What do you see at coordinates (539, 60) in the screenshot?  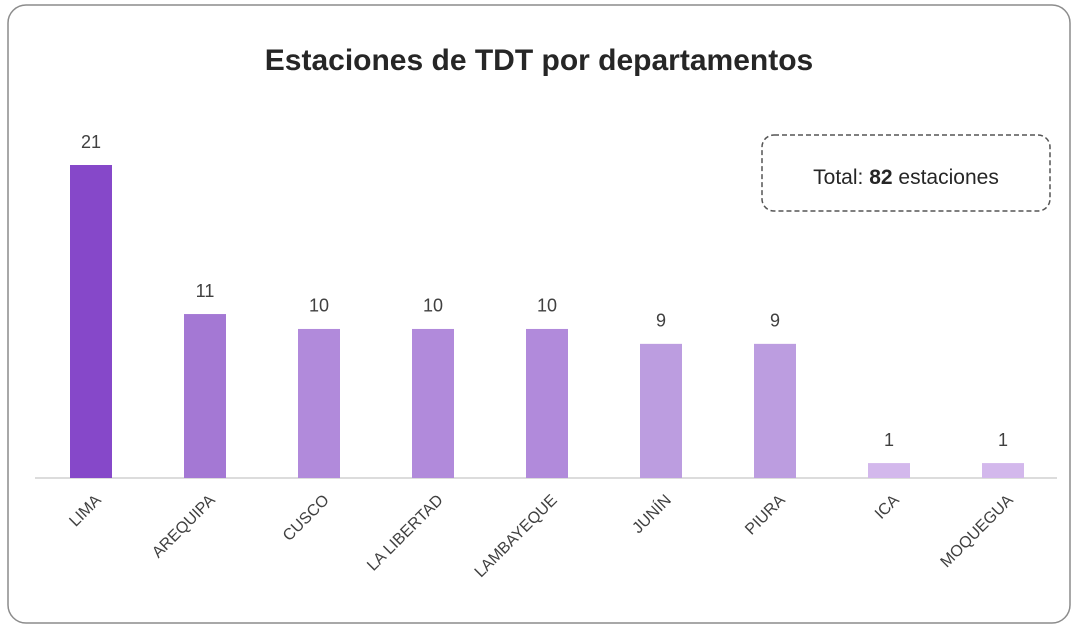 I see `chart-title: Estaciones de TDT por departamentos` at bounding box center [539, 60].